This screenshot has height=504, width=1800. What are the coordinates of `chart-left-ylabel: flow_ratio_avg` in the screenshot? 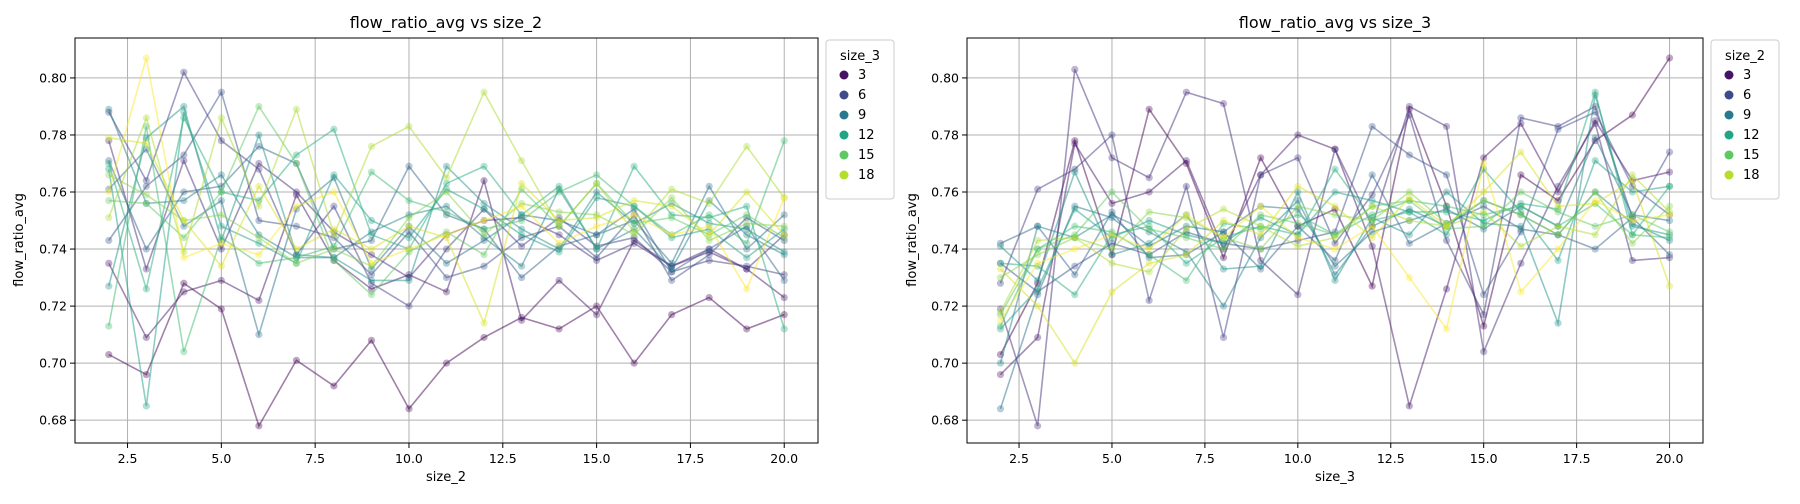 It's located at (19, 240).